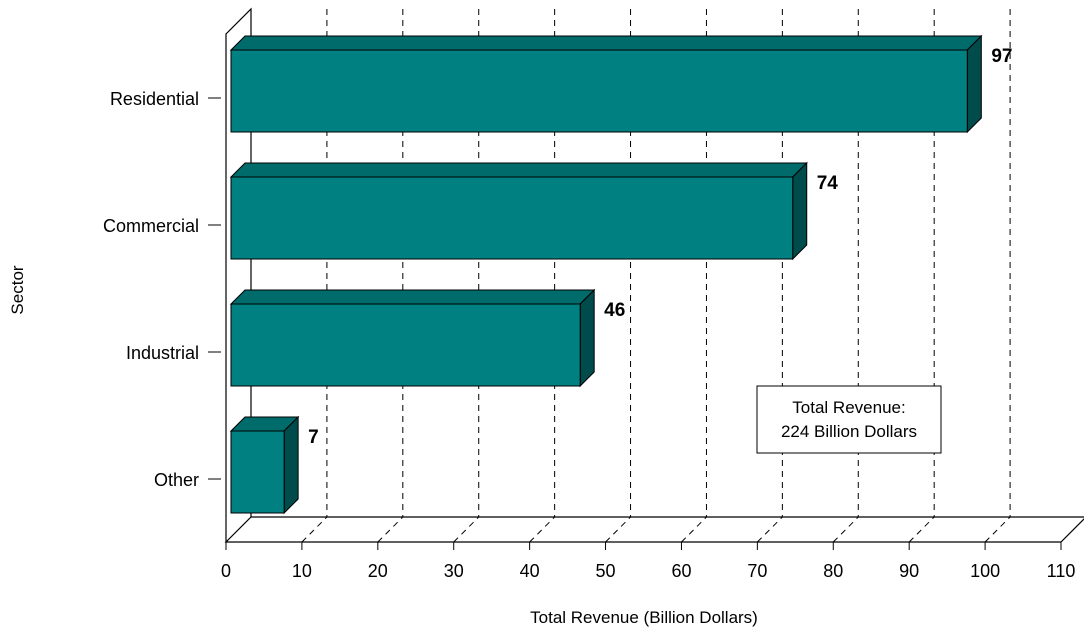 The image size is (1084, 633). Describe the element at coordinates (151, 226) in the screenshot. I see `category-label-commercial: Commercial` at that location.